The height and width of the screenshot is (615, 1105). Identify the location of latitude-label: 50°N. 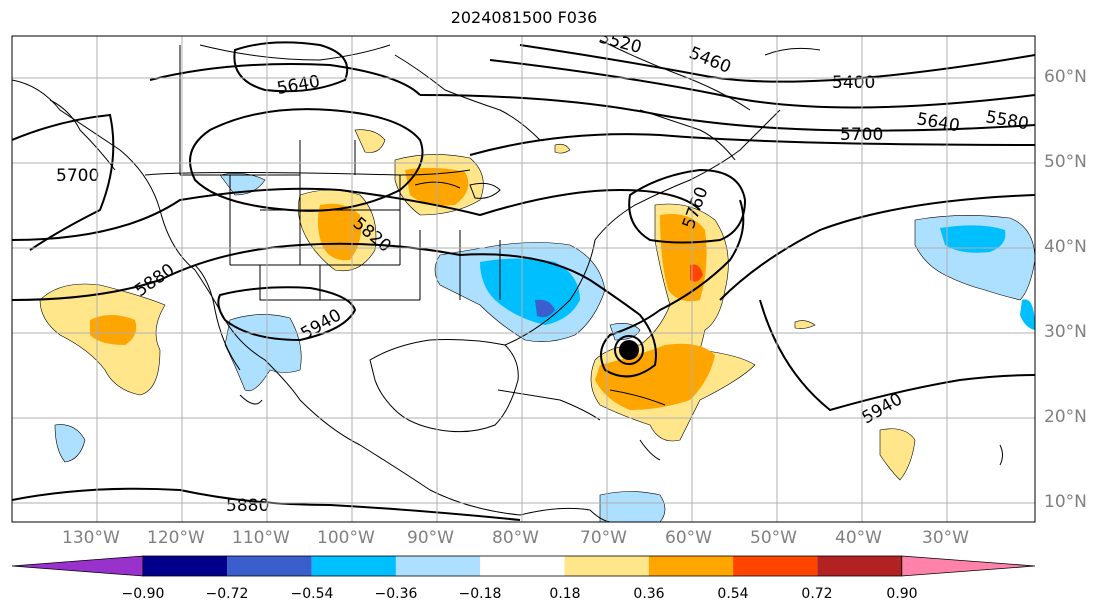
(1065, 162).